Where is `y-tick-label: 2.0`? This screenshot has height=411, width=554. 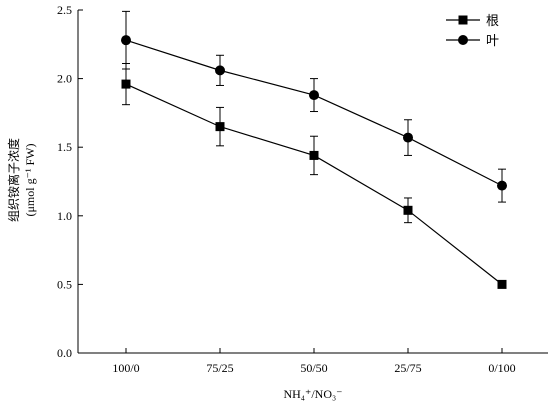
y-tick-label: 2.0 is located at coordinates (64, 79).